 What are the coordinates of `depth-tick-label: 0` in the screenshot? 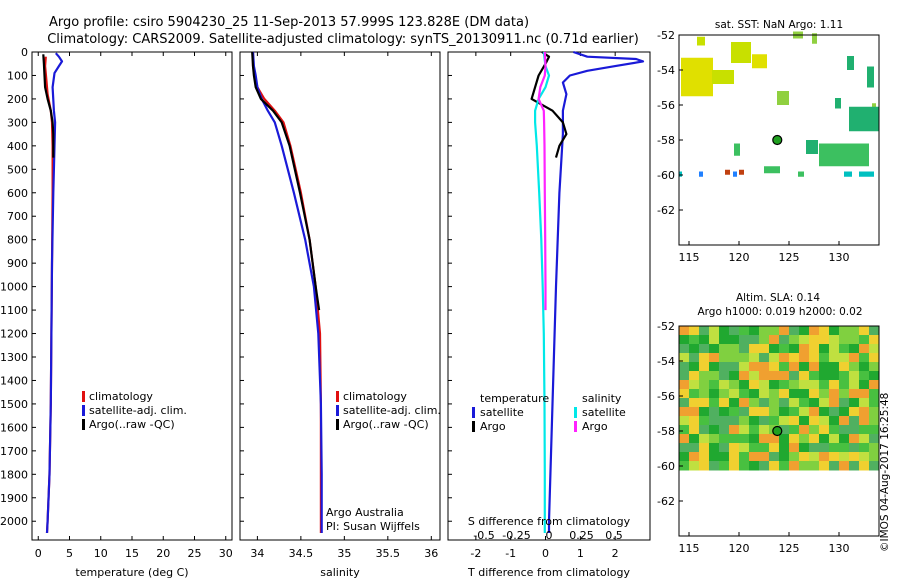 It's located at (24, 52).